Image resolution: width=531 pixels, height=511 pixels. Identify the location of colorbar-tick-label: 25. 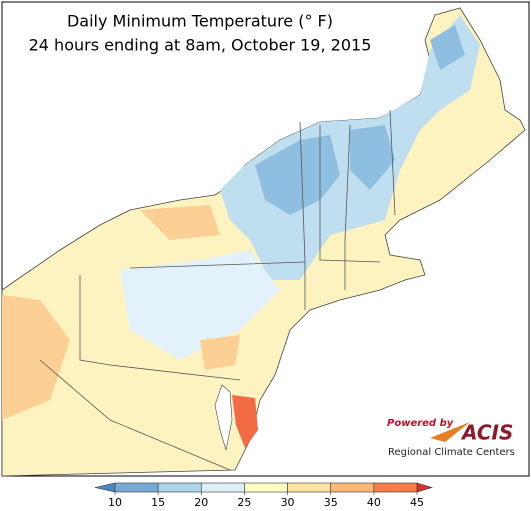
(244, 502).